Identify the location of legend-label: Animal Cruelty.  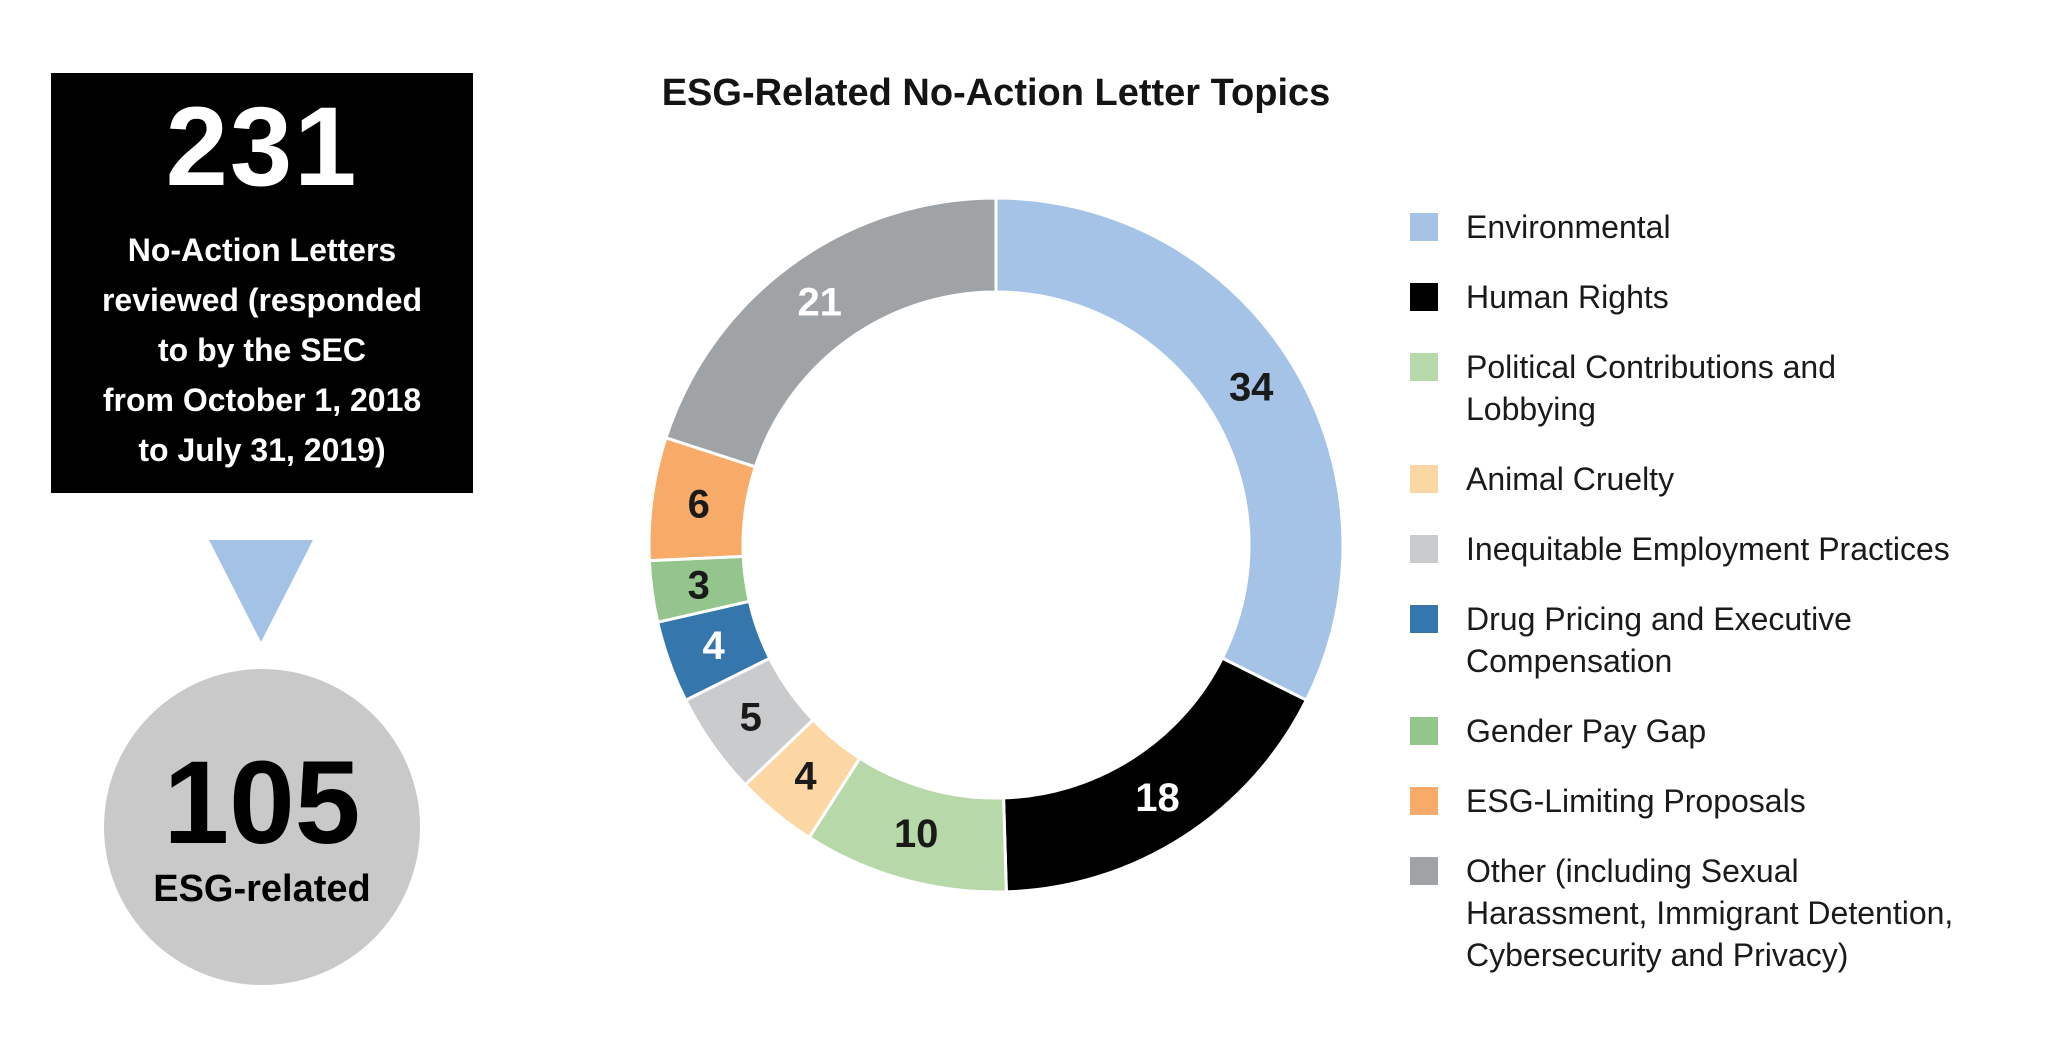
(1570, 479).